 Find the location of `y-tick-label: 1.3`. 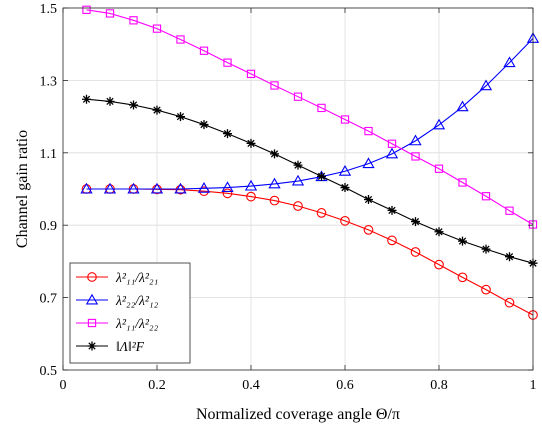

y-tick-label: 1.3 is located at coordinates (49, 81).